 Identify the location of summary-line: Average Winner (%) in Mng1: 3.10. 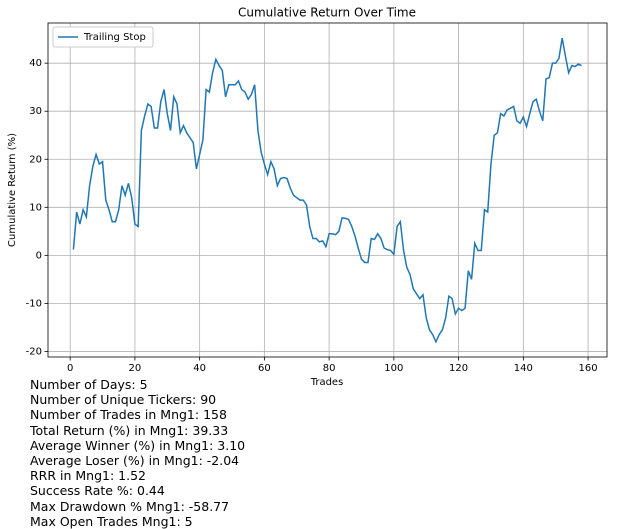
(138, 445).